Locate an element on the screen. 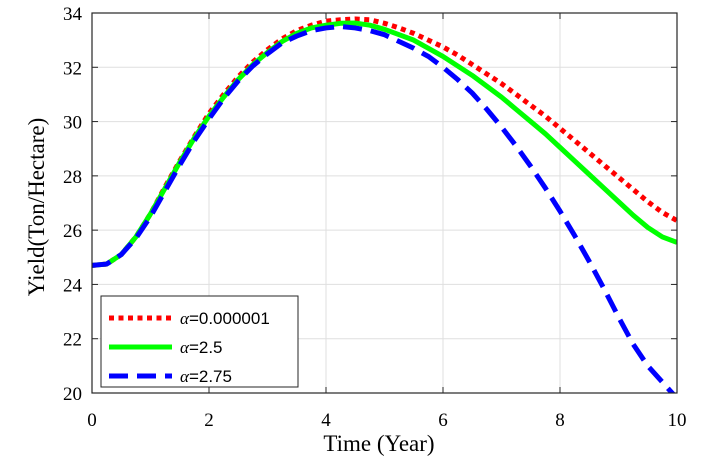 The image size is (709, 463). y-tick-label: 32 is located at coordinates (72, 68).